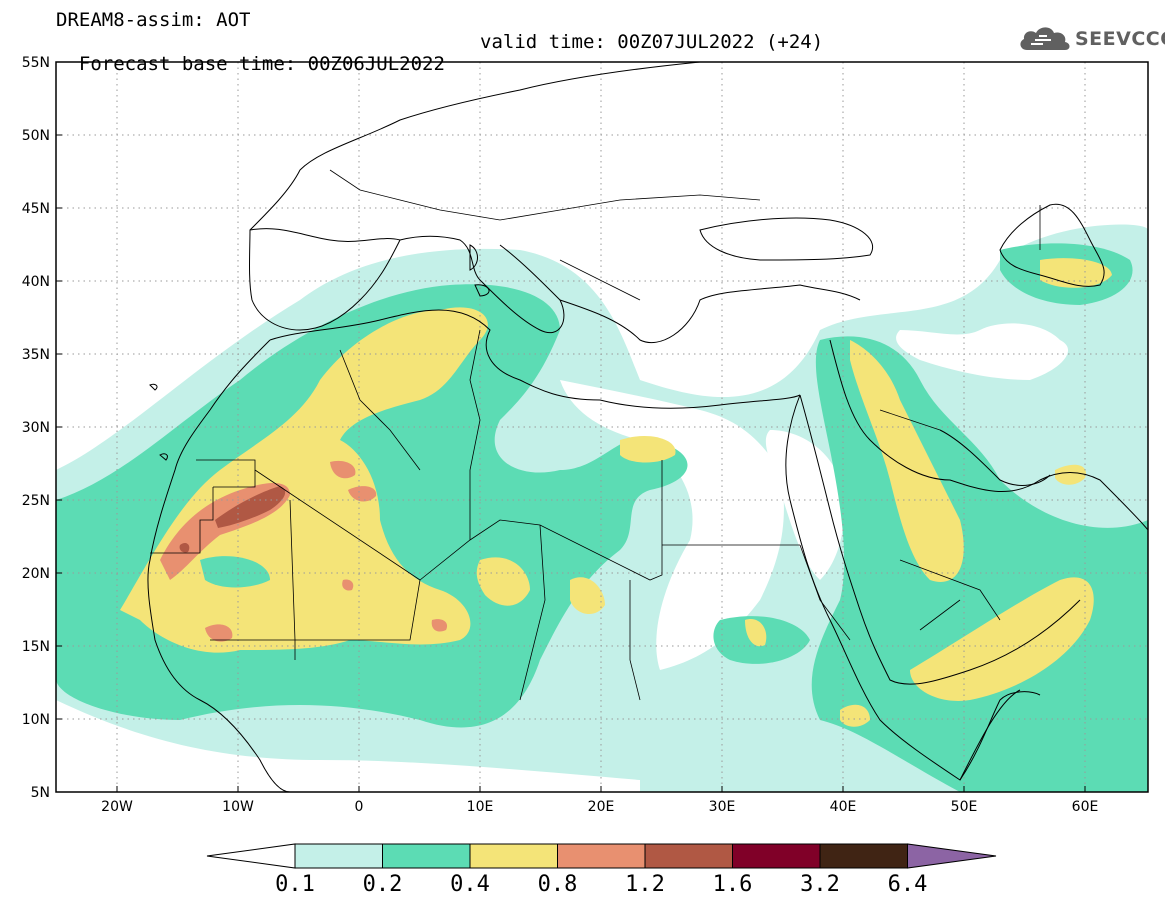 This screenshot has width=1165, height=905. I want to click on lat-label: 55N, so click(36, 63).